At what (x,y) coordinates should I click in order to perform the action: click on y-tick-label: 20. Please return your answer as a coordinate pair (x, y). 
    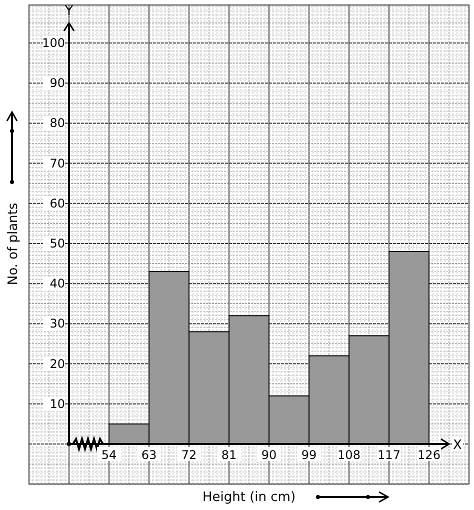
    Looking at the image, I should click on (57, 363).